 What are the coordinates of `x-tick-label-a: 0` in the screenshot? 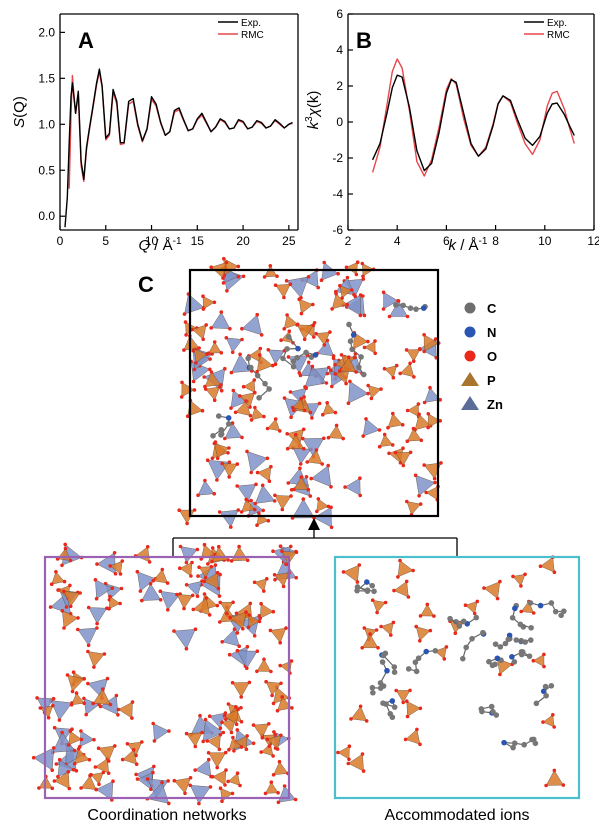 It's located at (60, 241).